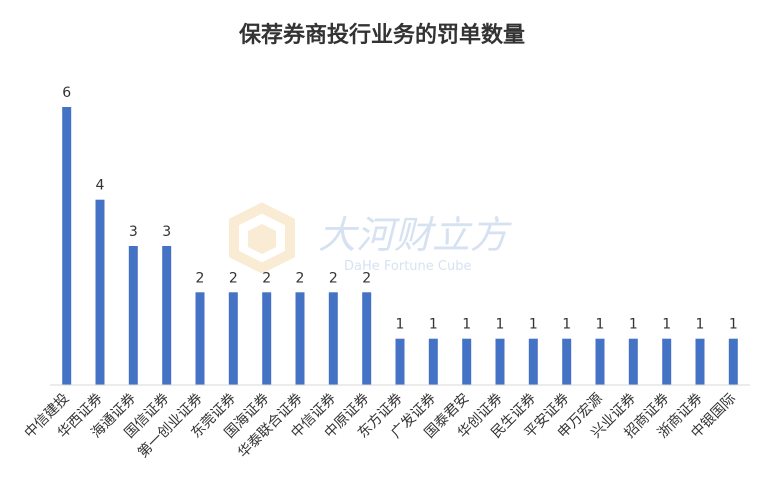  I want to click on watermark: 大河财立方 DaHe Fortune Cube, so click(370, 238).